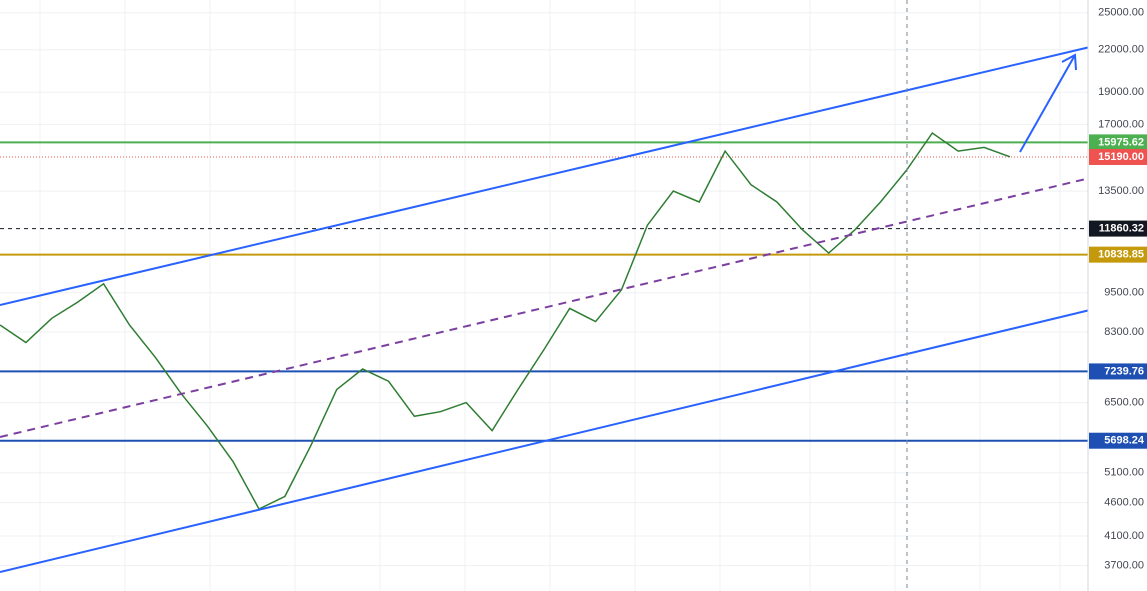  I want to click on level-label: 11860.32, so click(1121, 228).